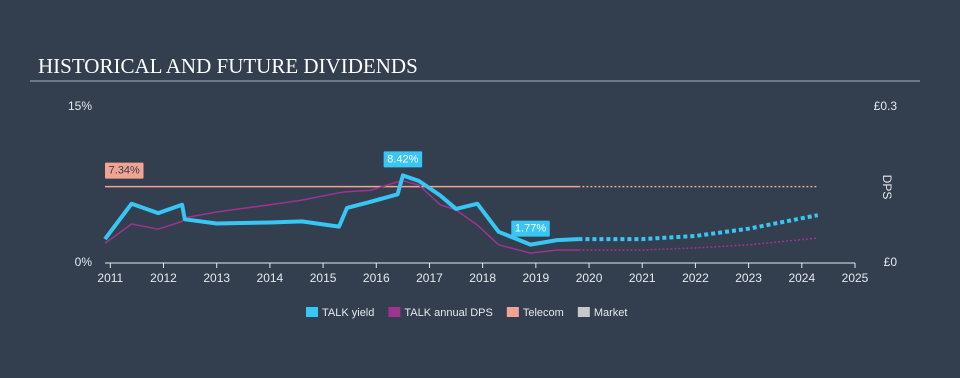  What do you see at coordinates (323, 278) in the screenshot?
I see `x-tick-label: 2015` at bounding box center [323, 278].